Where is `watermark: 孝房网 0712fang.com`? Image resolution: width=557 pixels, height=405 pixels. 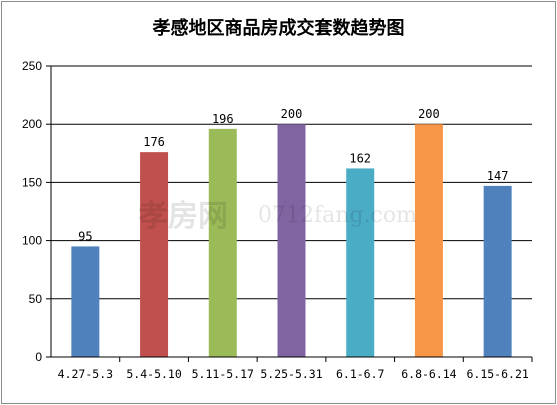 watermark: 孝房网 0712fang.com is located at coordinates (277, 216).